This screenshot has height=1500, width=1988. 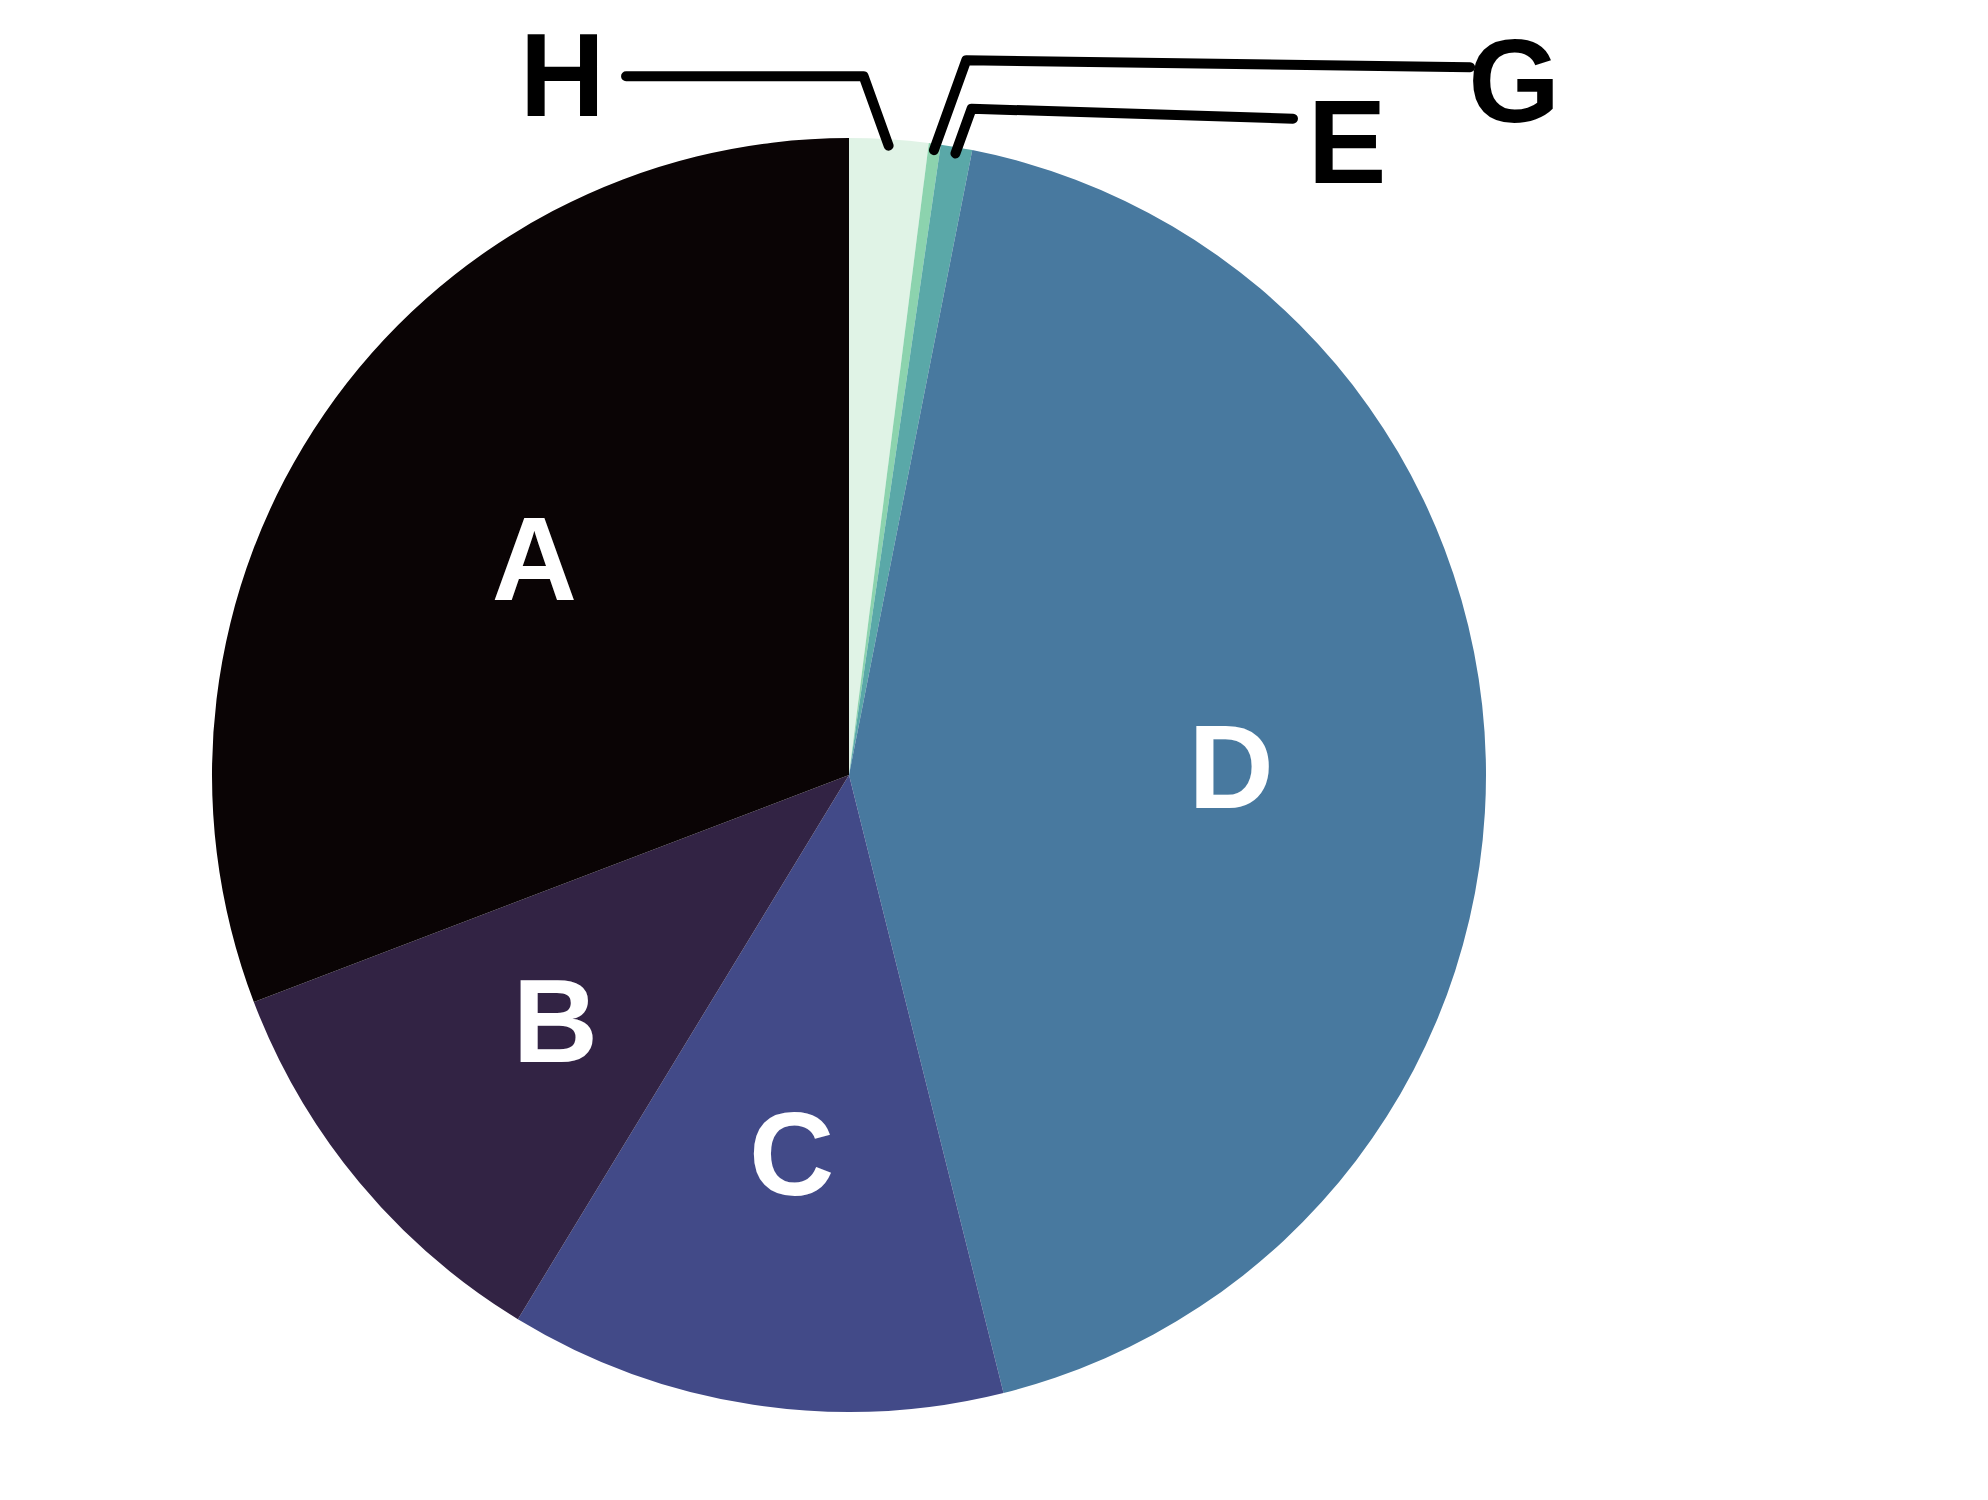 What do you see at coordinates (534, 559) in the screenshot?
I see `slice-label: A` at bounding box center [534, 559].